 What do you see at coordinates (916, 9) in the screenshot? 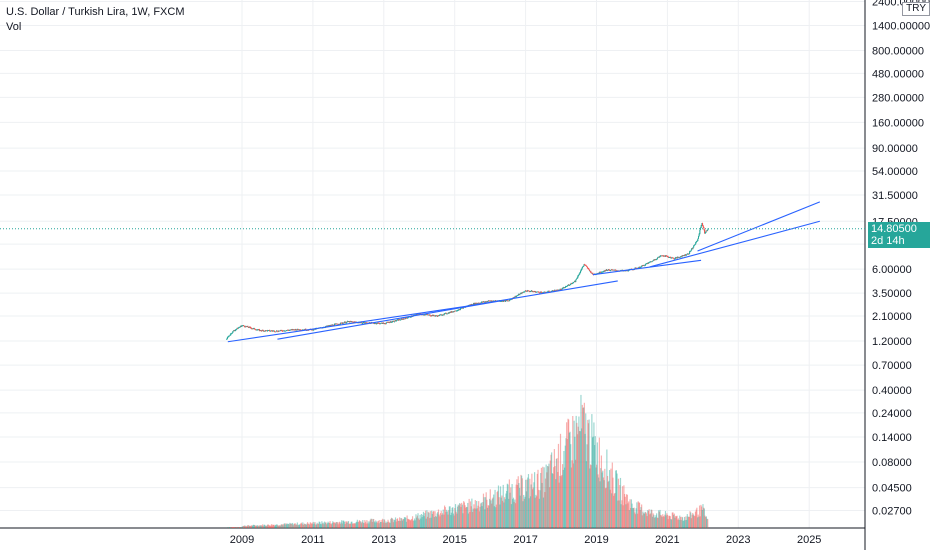
I see `currency-badge: TRY` at bounding box center [916, 9].